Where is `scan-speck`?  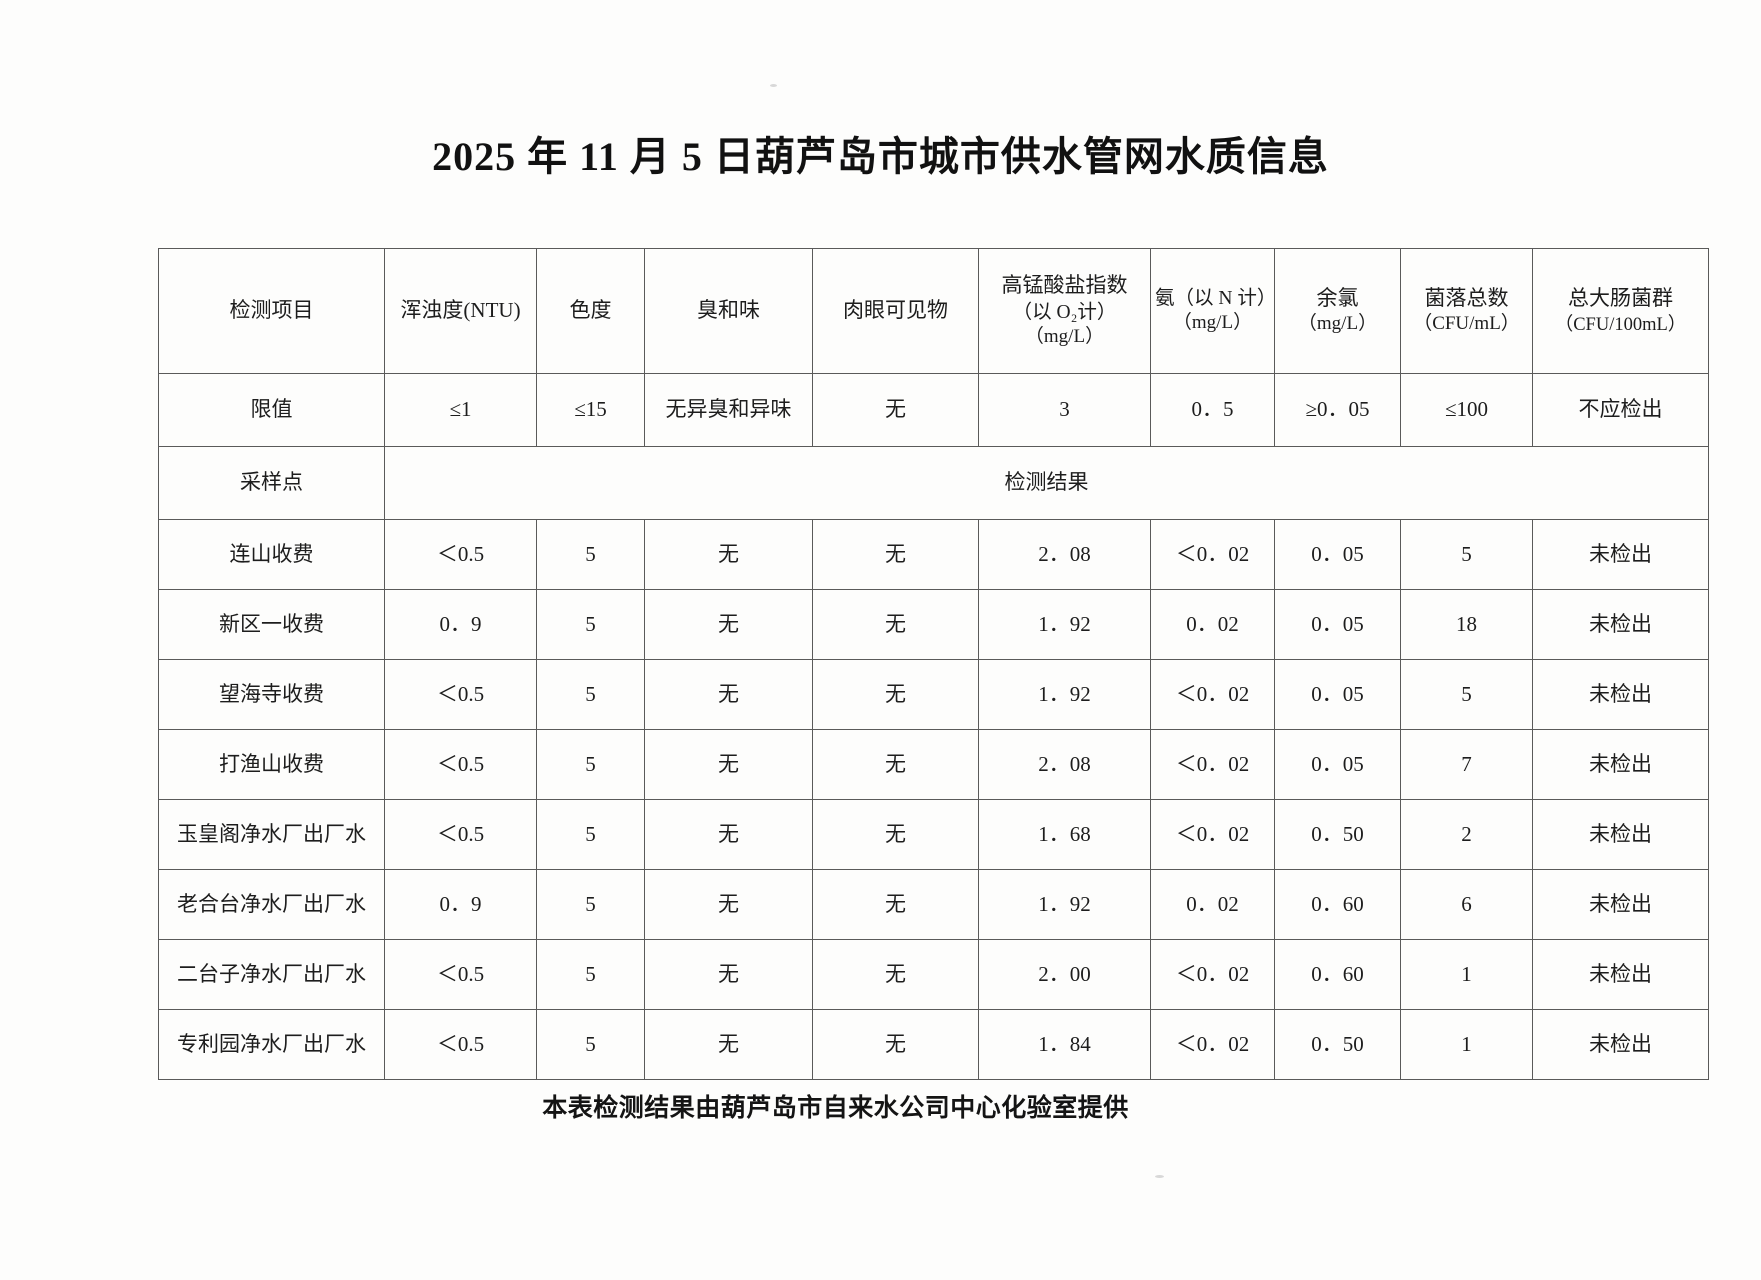 scan-speck is located at coordinates (773, 85).